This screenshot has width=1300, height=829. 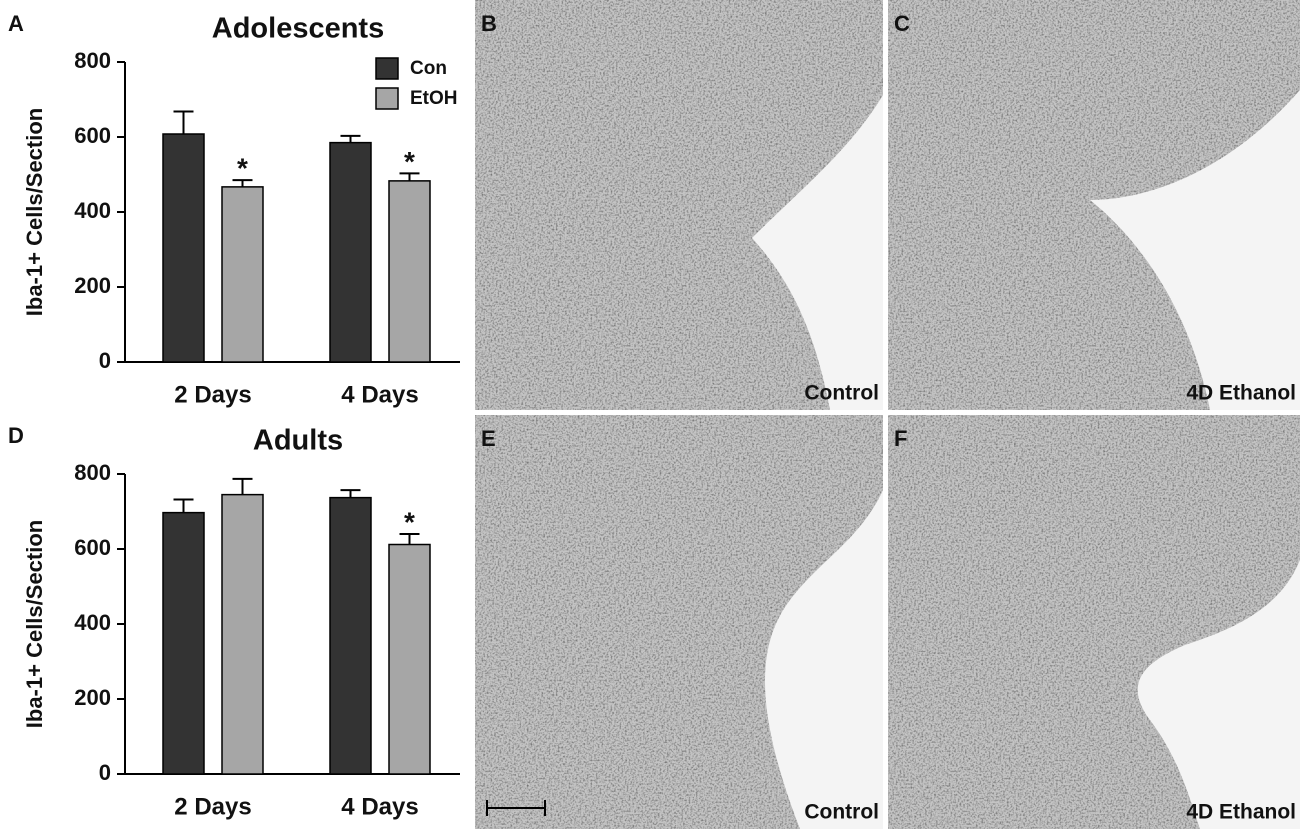 I want to click on chart-title: Adolescents, so click(x=298, y=29).